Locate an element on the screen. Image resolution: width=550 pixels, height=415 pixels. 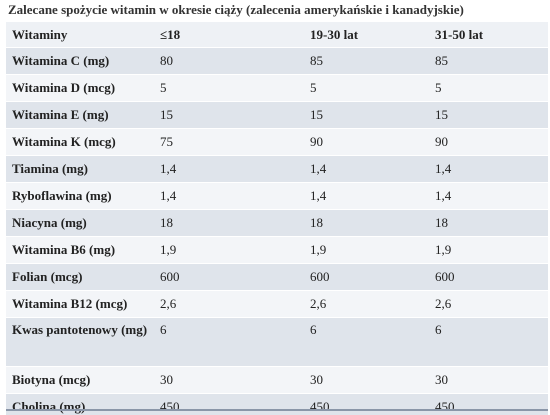
table-row: Witamina K (mcg) 75 90 90 is located at coordinates (277, 142).